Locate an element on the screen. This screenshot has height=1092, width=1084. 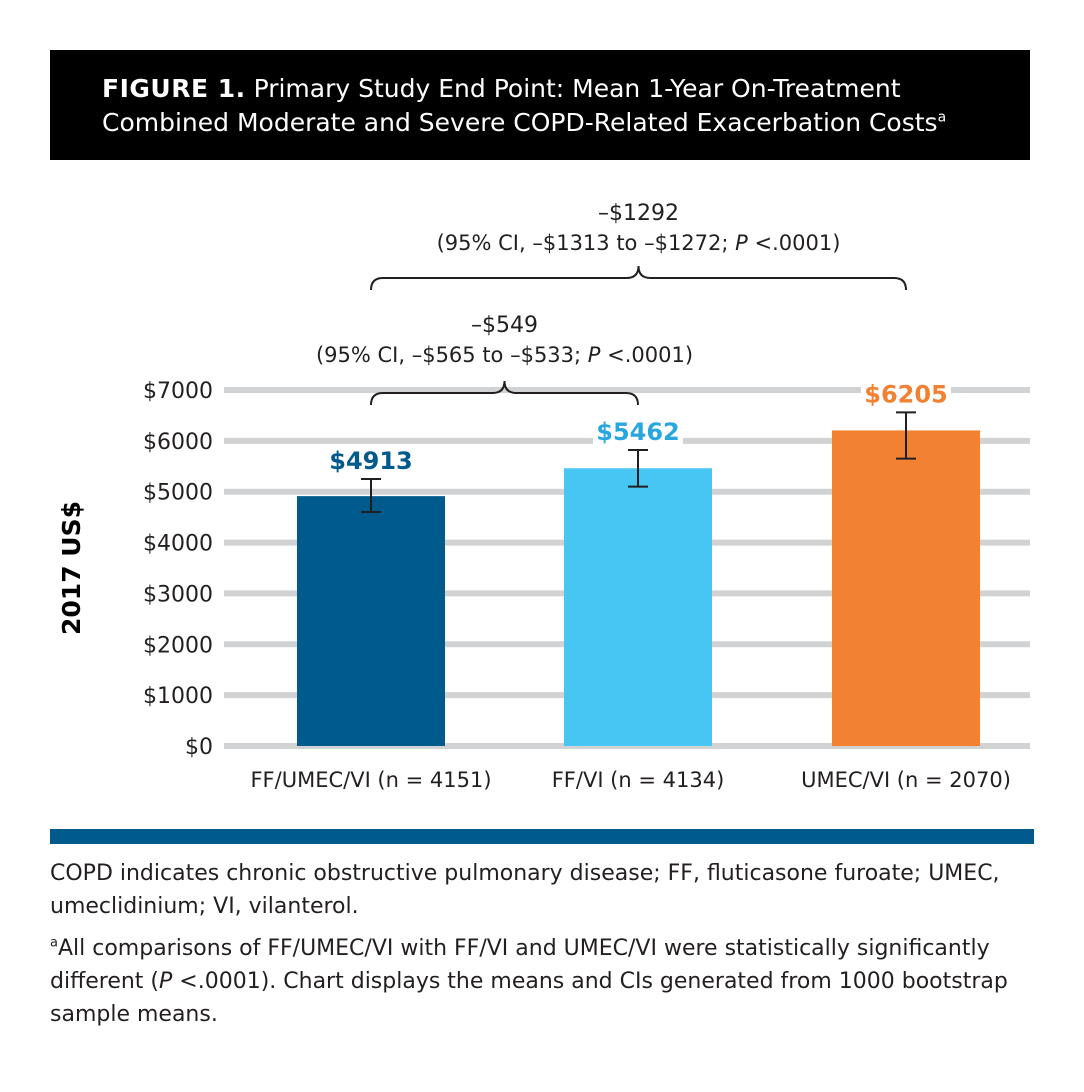
divider-rule is located at coordinates (542, 836).